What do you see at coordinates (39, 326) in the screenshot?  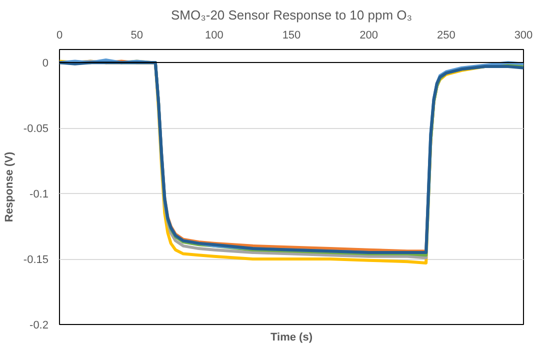 I see `y-tick-label: -0.2` at bounding box center [39, 326].